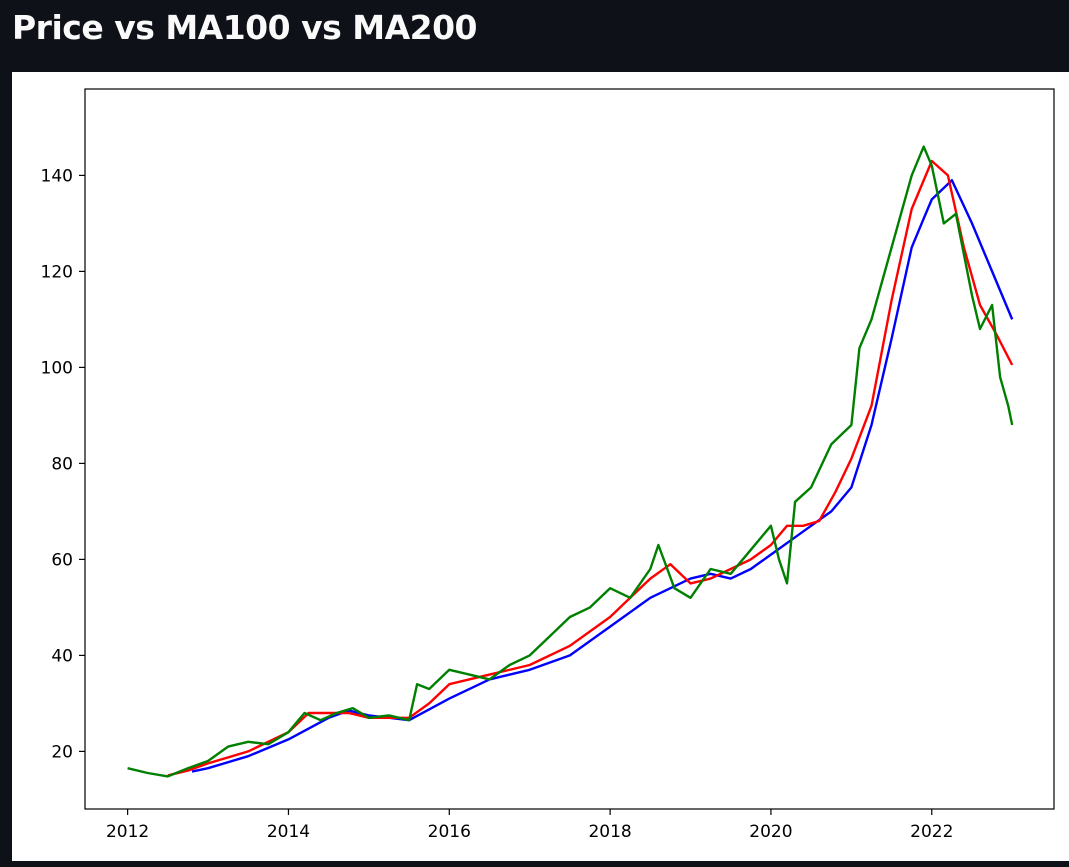  Describe the element at coordinates (57, 176) in the screenshot. I see `y-tick-label: 140` at that location.